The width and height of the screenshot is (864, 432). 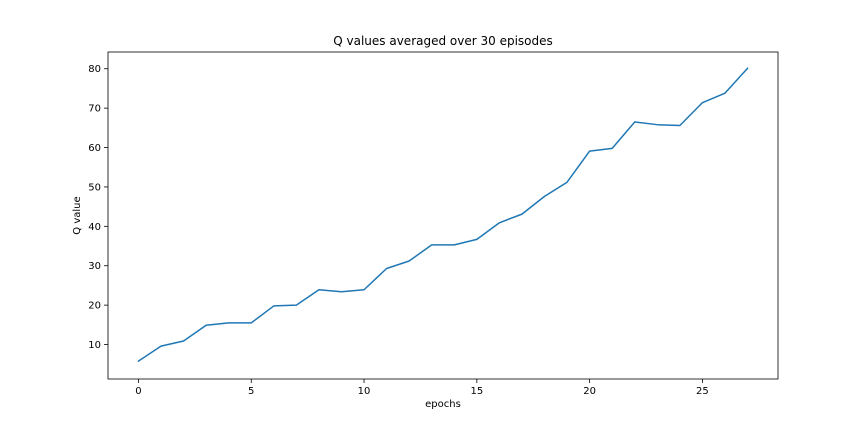 I want to click on y-tick-label: 30, so click(x=94, y=266).